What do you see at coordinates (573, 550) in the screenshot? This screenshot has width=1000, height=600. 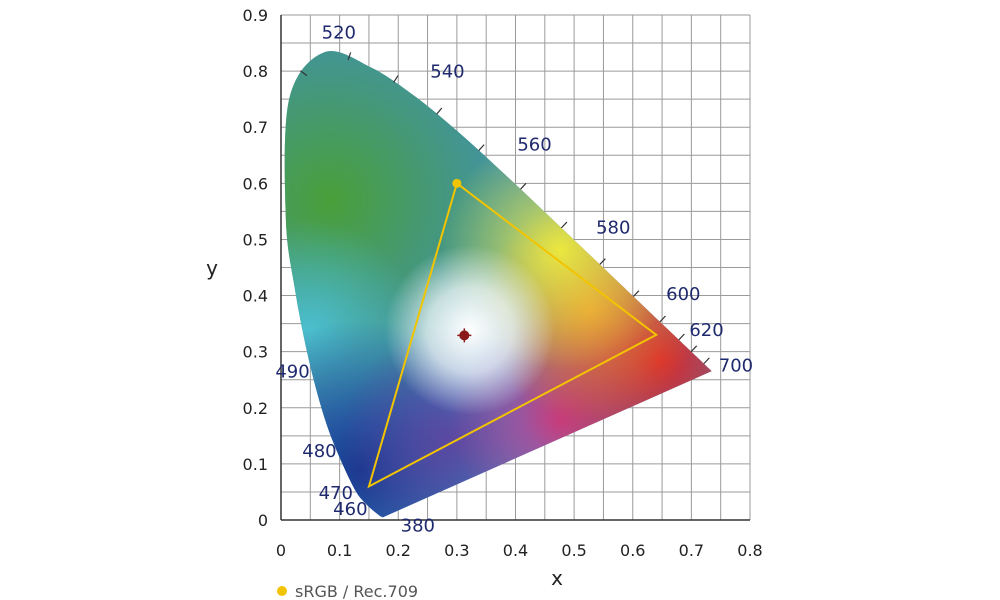 I see `x-tick-label: 0.5` at bounding box center [573, 550].